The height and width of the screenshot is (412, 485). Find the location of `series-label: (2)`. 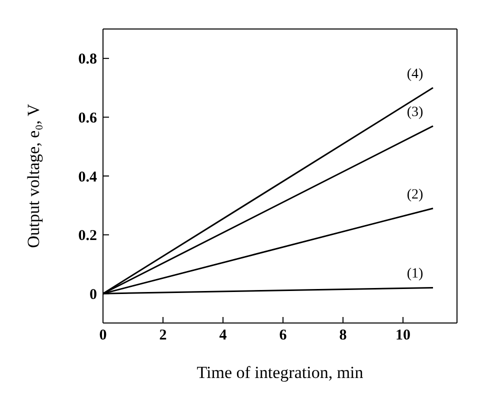

series-label: (2) is located at coordinates (415, 194).